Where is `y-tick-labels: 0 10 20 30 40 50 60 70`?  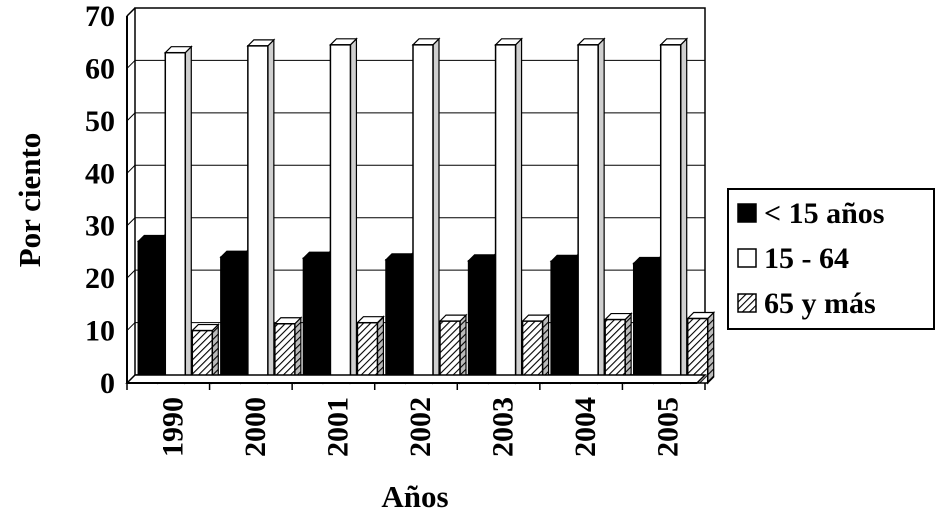 y-tick-labels: 0 10 20 30 40 50 60 70 is located at coordinates (100, 200).